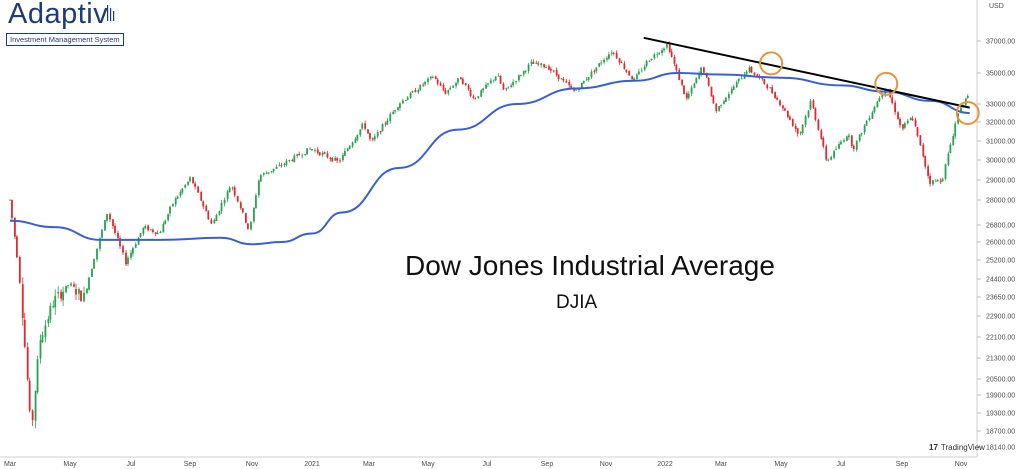 Image resolution: width=1024 pixels, height=469 pixels. What do you see at coordinates (590, 265) in the screenshot?
I see `chart-title: Dow Jones Industrial Average` at bounding box center [590, 265].